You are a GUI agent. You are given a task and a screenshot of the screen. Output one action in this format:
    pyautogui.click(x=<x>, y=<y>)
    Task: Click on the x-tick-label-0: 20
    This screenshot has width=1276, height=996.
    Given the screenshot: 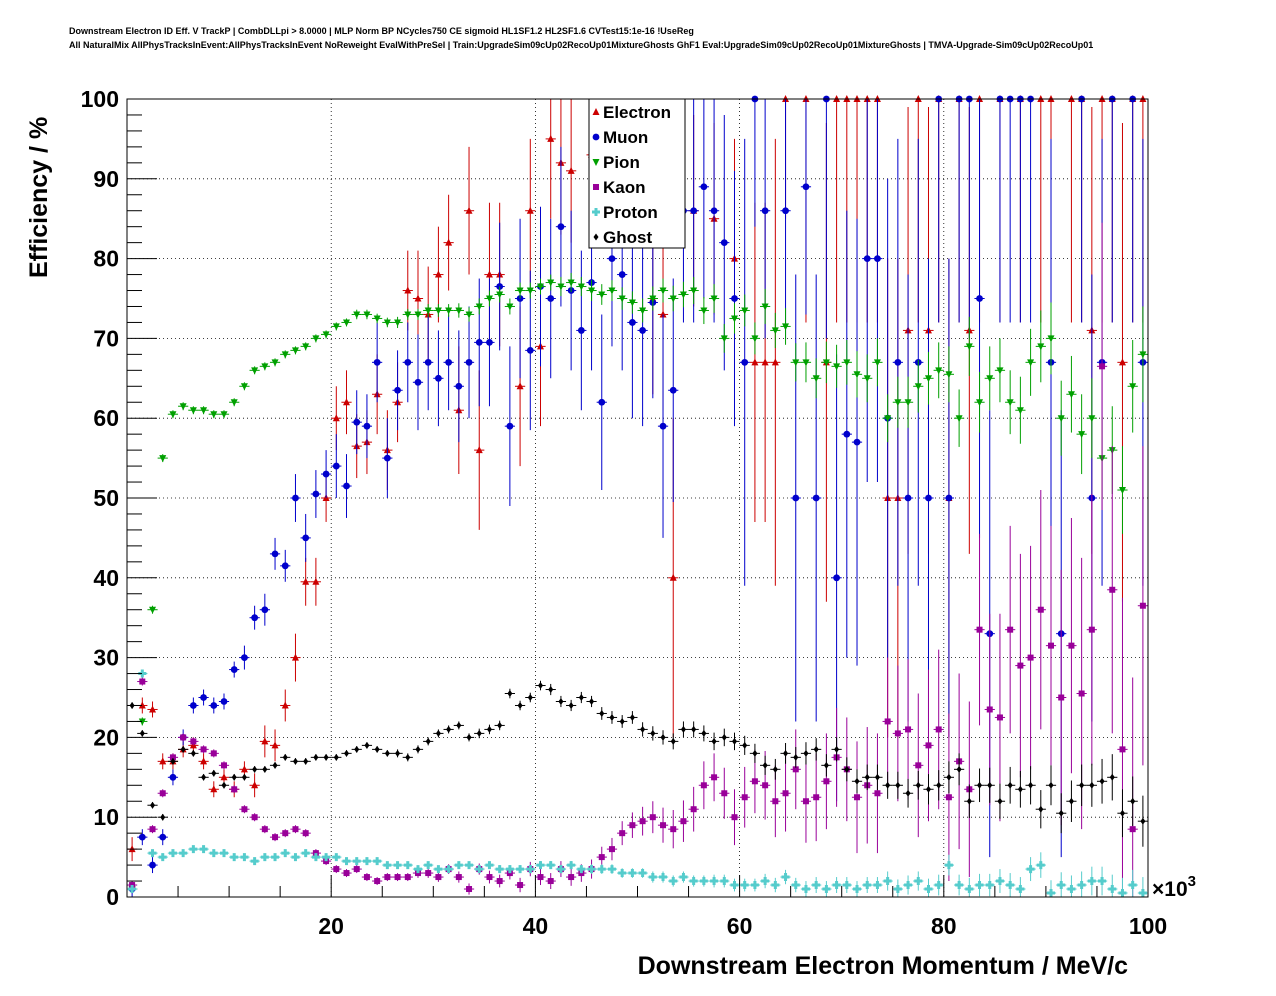 What is the action you would take?
    pyautogui.click(x=331, y=926)
    